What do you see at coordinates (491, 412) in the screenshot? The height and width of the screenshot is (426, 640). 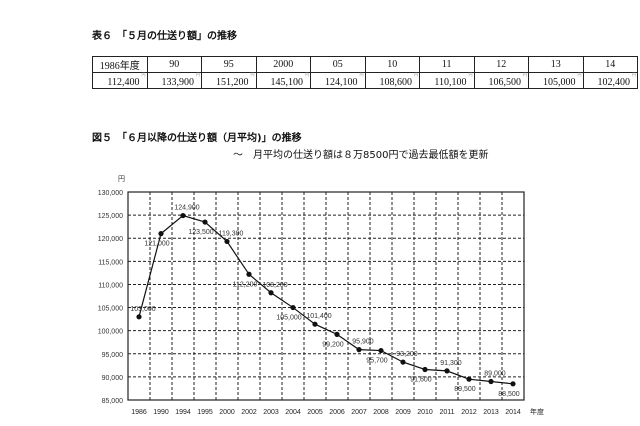 I see `x-tick-label: 2013` at bounding box center [491, 412].